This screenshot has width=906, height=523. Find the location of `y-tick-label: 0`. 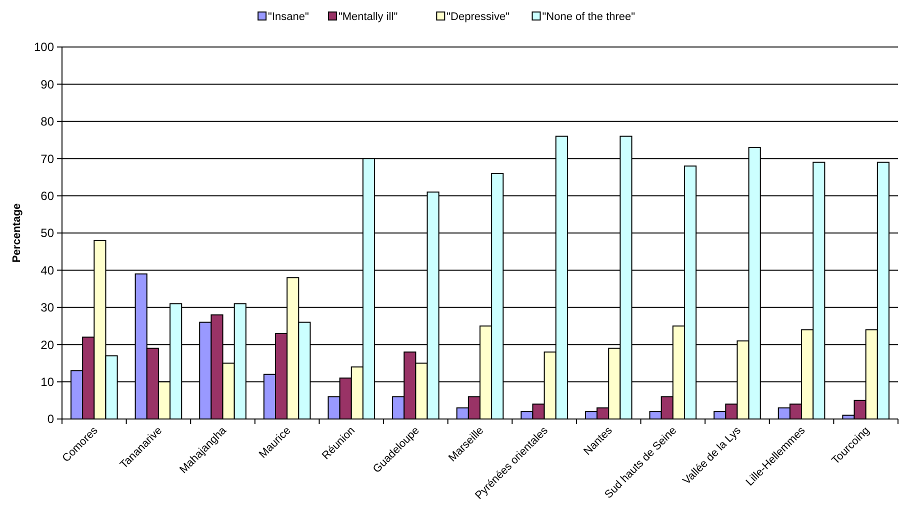

y-tick-label: 0 is located at coordinates (50, 419).